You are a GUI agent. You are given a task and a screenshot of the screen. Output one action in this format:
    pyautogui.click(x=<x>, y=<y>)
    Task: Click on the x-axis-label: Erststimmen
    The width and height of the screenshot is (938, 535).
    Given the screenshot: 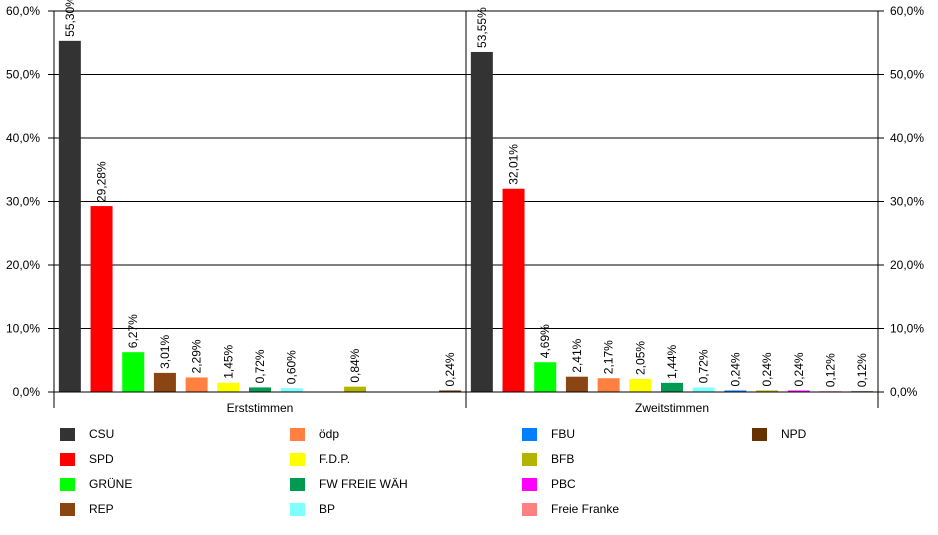 What is the action you would take?
    pyautogui.click(x=260, y=408)
    